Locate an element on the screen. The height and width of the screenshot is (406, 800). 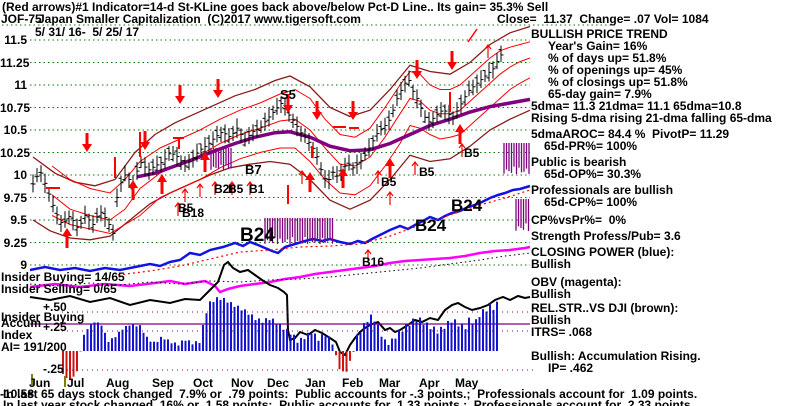
stat-line: Public is bearish is located at coordinates (579, 162).